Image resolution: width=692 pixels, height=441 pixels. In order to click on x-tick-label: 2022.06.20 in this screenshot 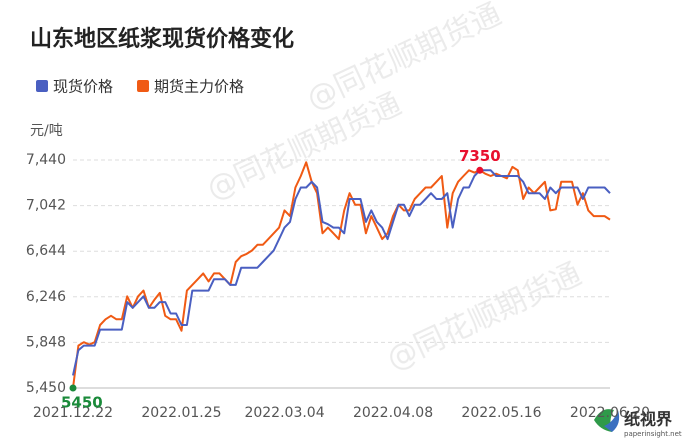, I will do `click(610, 413)`.